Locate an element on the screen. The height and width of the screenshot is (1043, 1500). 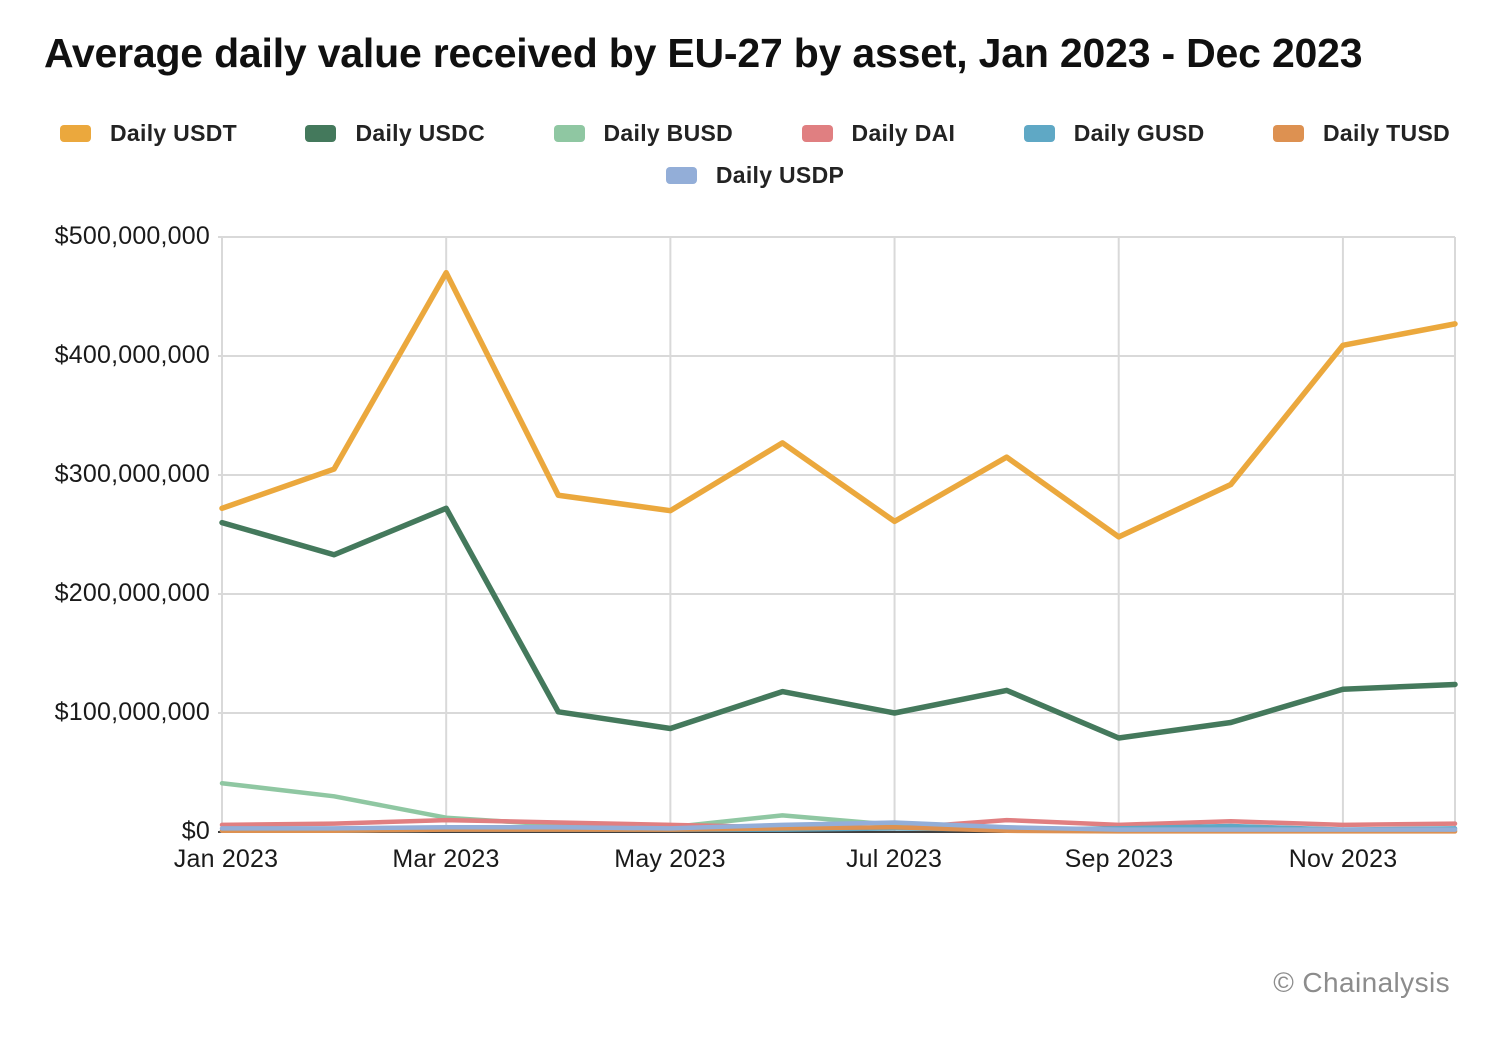
y-tick-label-500m: $500,000,000 is located at coordinates (132, 236).